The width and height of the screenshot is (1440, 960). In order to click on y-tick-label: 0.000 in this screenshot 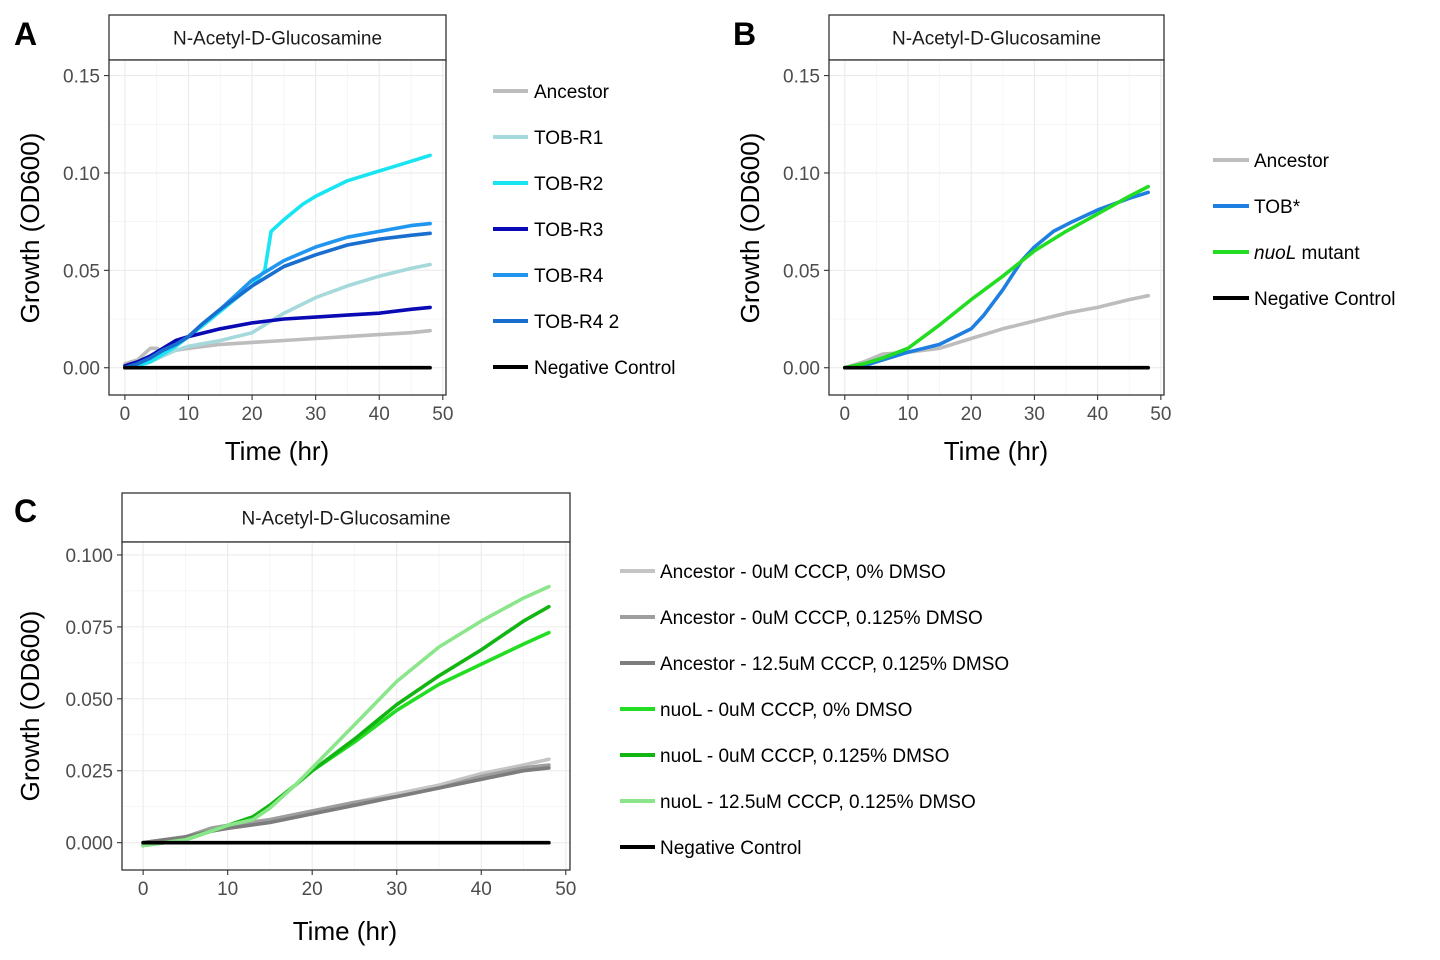, I will do `click(89, 844)`.